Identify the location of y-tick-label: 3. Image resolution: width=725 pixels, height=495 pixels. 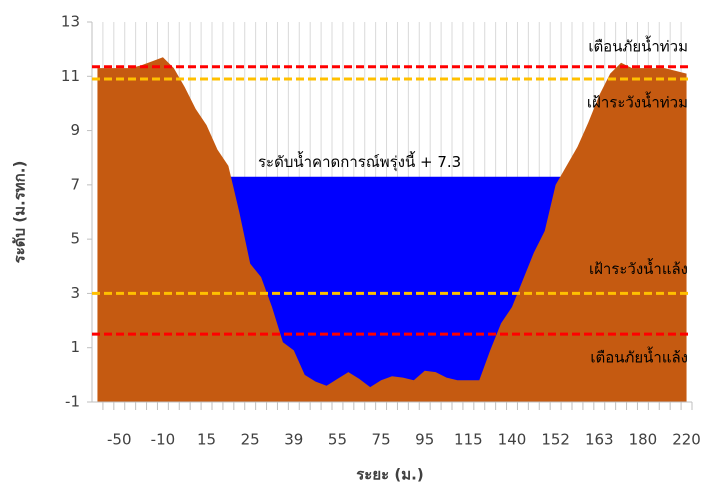
(75, 293).